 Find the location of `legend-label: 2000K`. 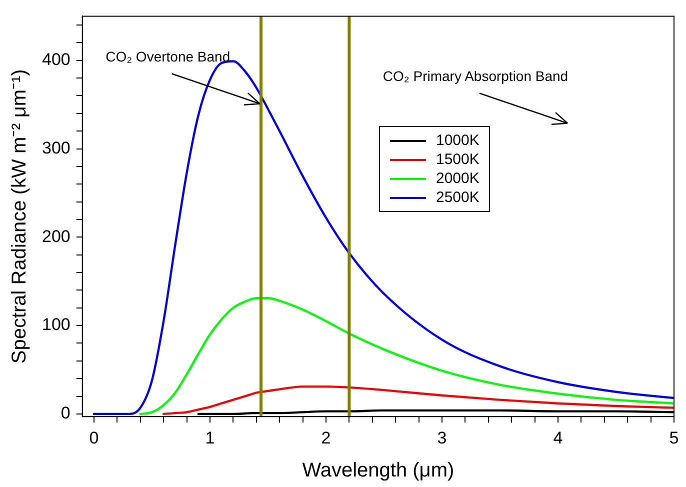

legend-label: 2000K is located at coordinates (458, 179).